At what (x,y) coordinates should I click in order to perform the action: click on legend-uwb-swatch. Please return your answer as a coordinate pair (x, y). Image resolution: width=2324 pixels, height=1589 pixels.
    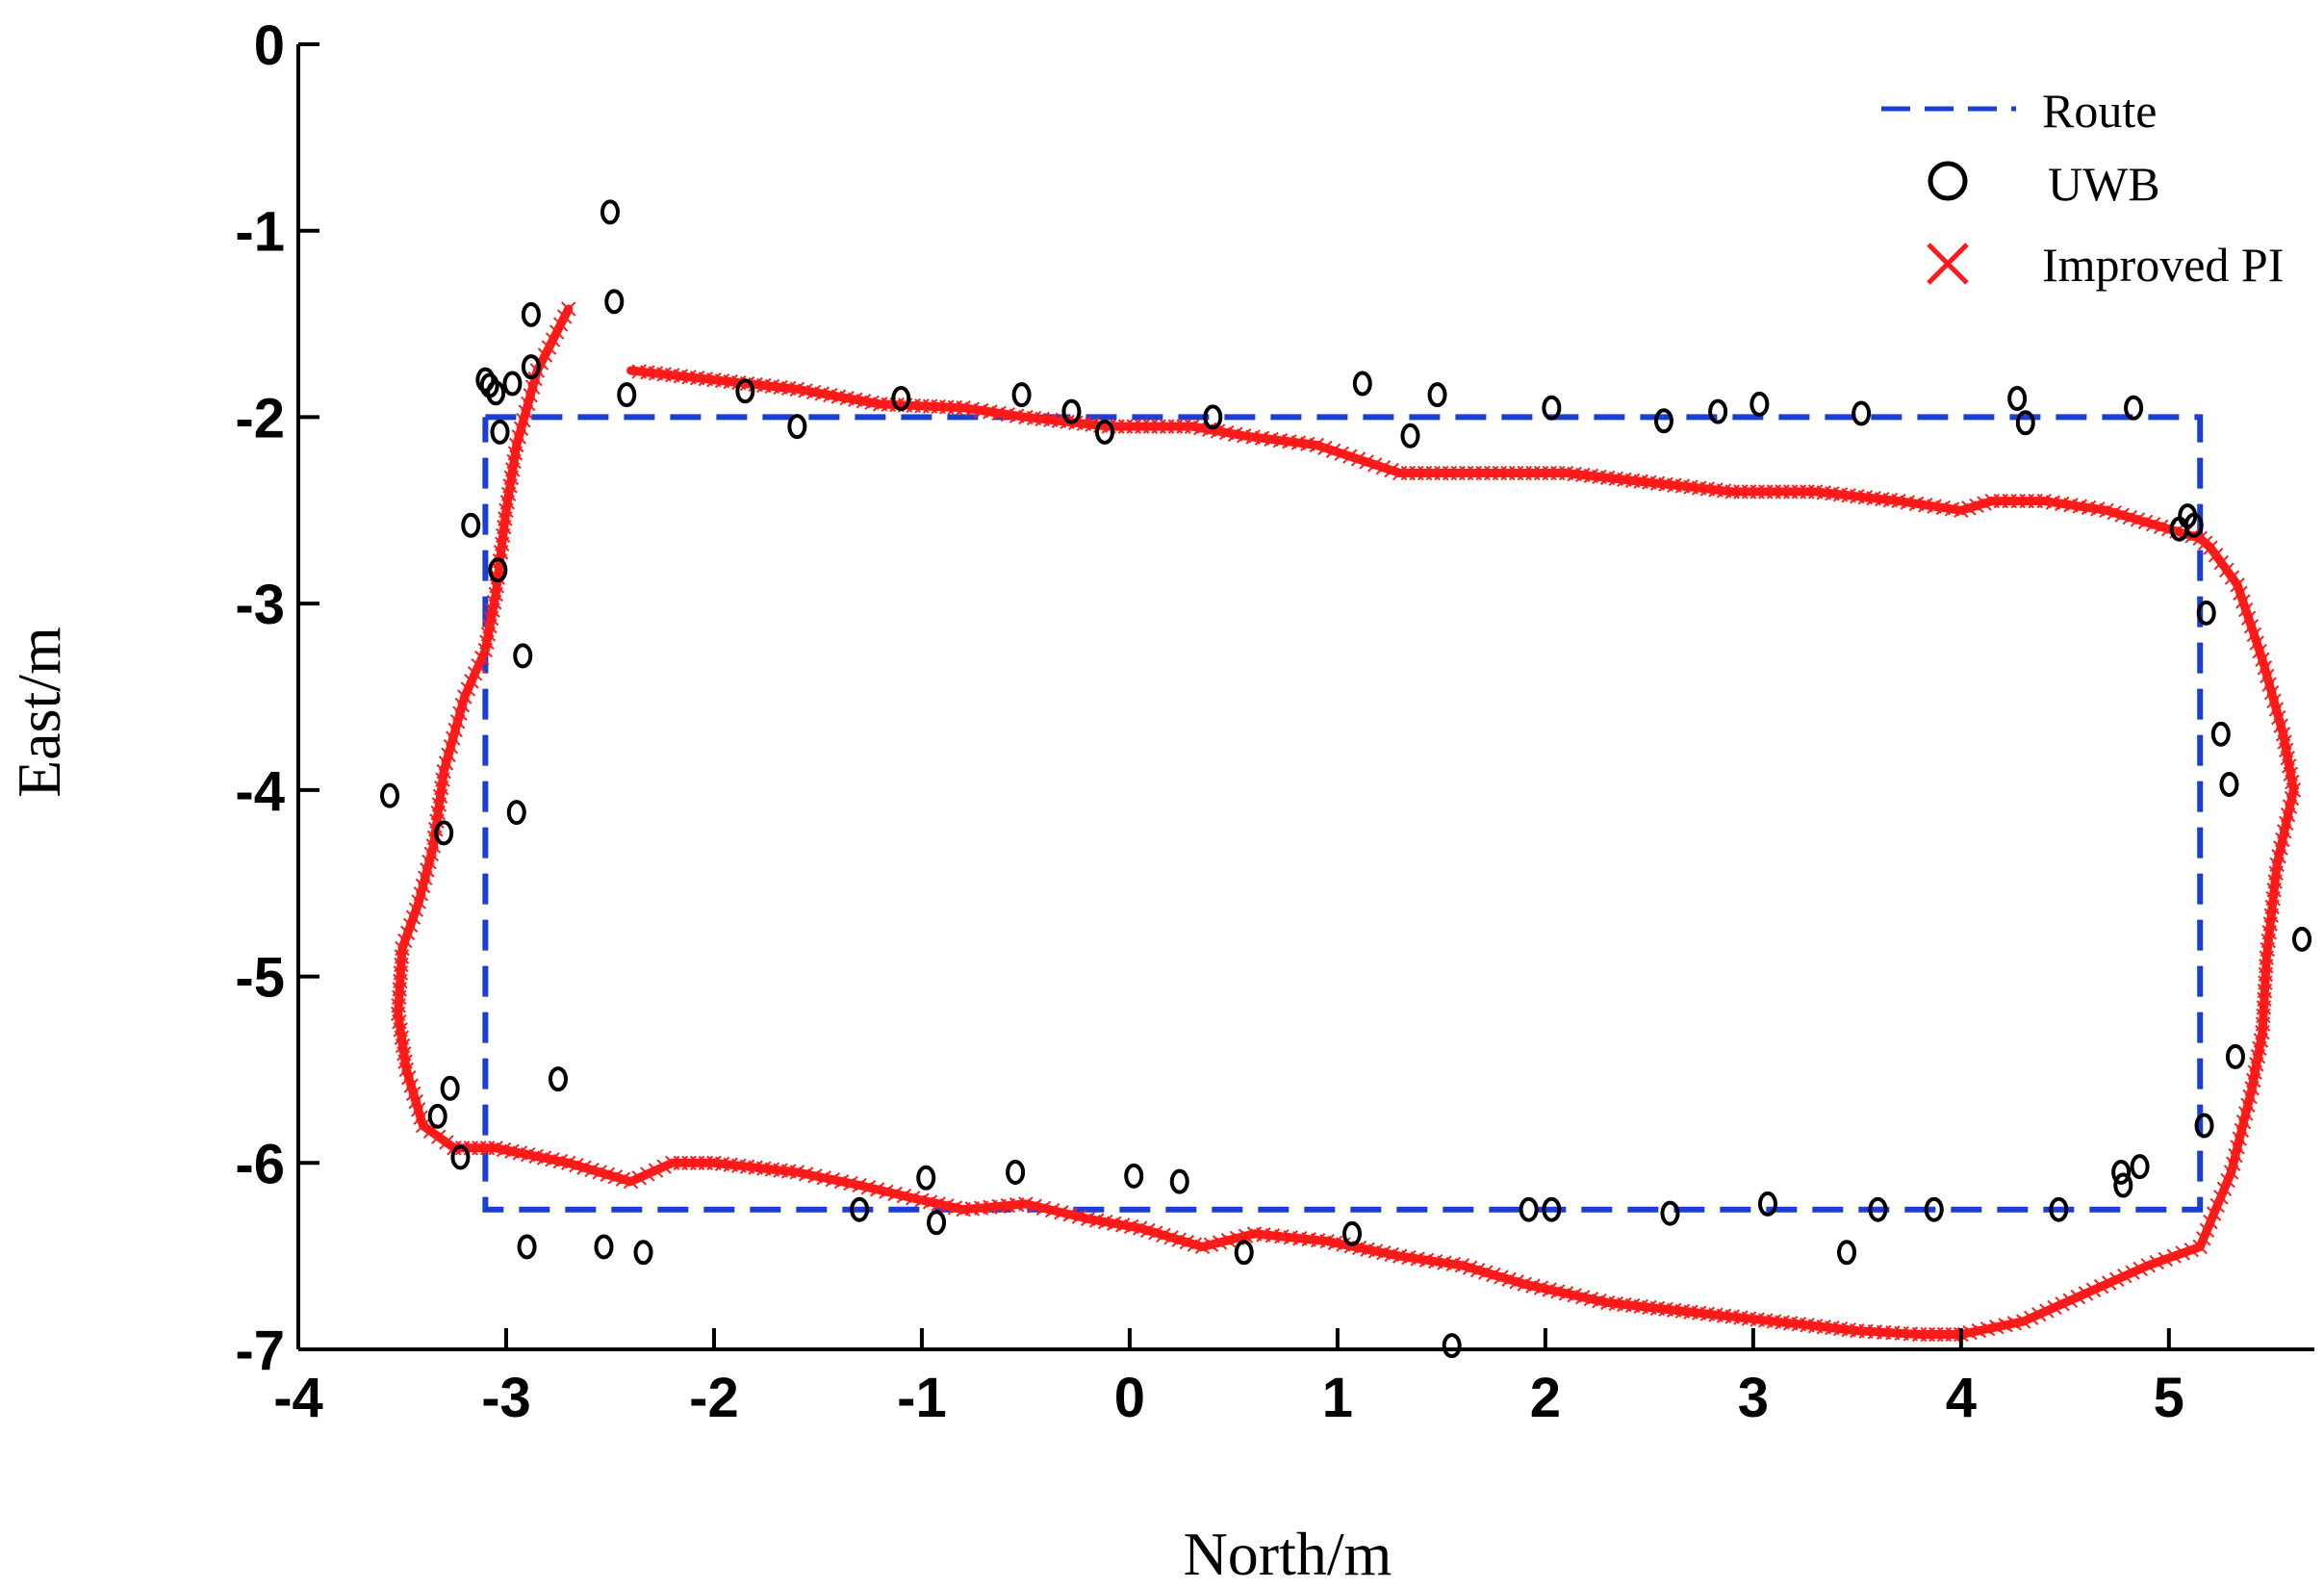
    Looking at the image, I should click on (1948, 181).